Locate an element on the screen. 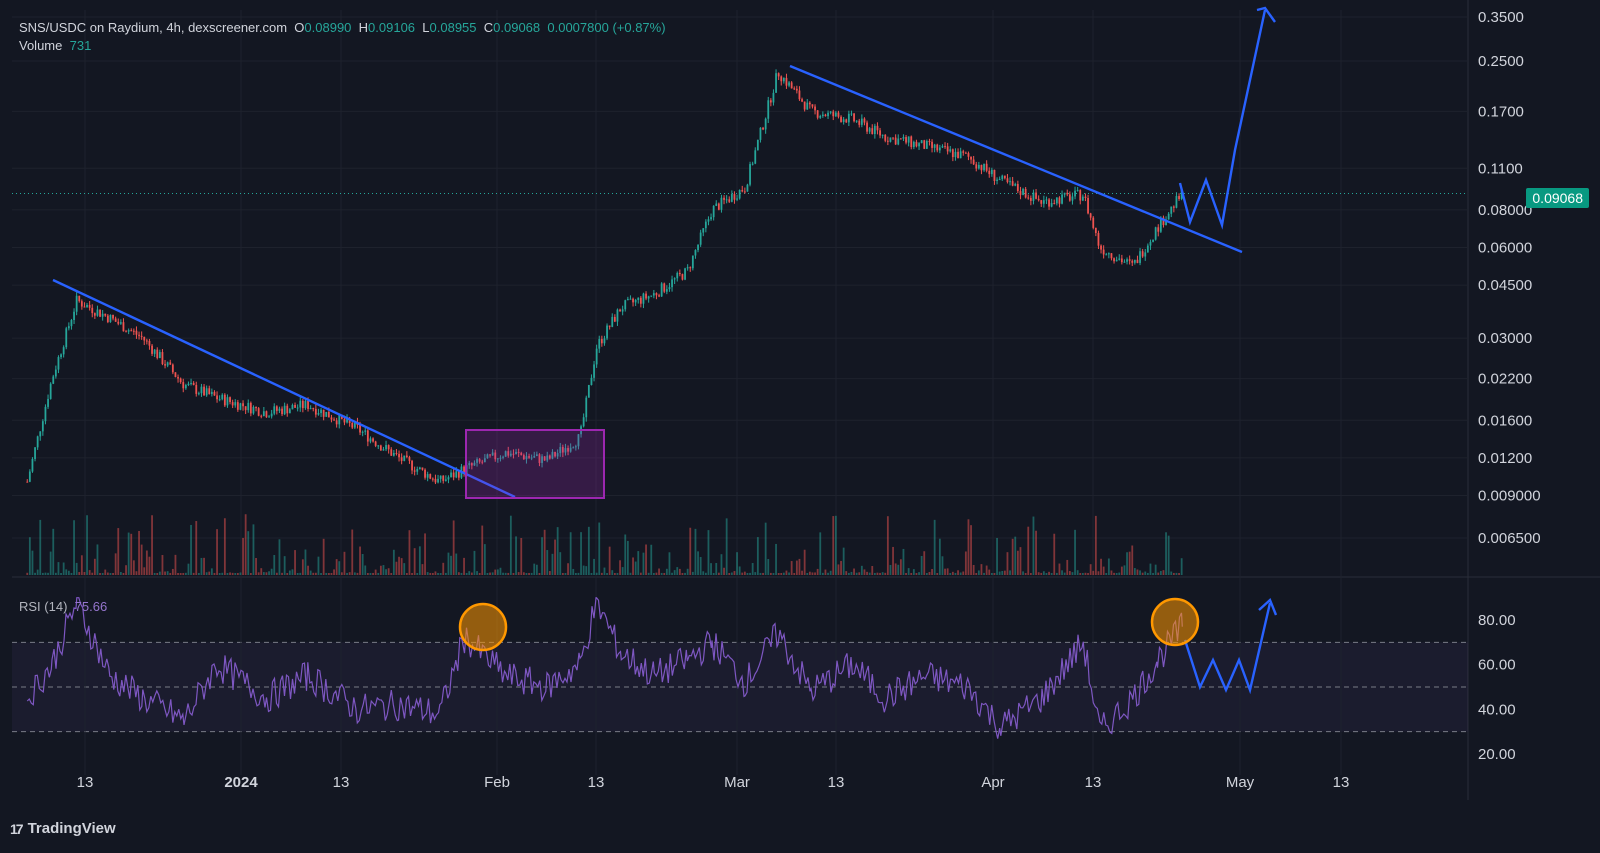  time-tick-label: May is located at coordinates (1240, 782).